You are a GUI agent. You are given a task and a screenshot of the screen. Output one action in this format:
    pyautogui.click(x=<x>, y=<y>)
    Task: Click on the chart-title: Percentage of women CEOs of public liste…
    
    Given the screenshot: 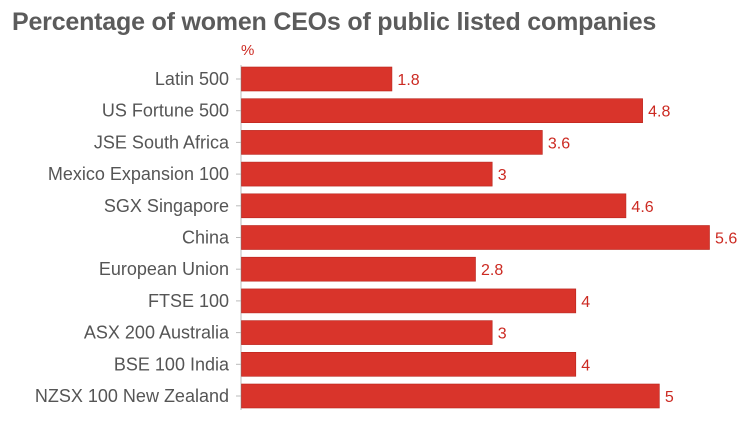 What is the action you would take?
    pyautogui.click(x=334, y=22)
    